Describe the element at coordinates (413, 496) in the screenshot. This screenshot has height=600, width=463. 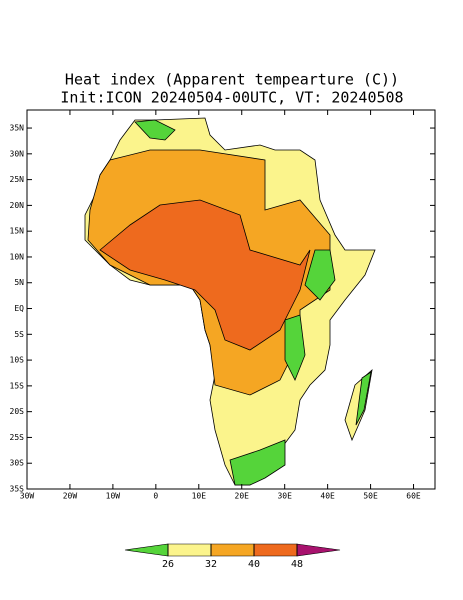
I see `x-tick-label: 60E` at that location.